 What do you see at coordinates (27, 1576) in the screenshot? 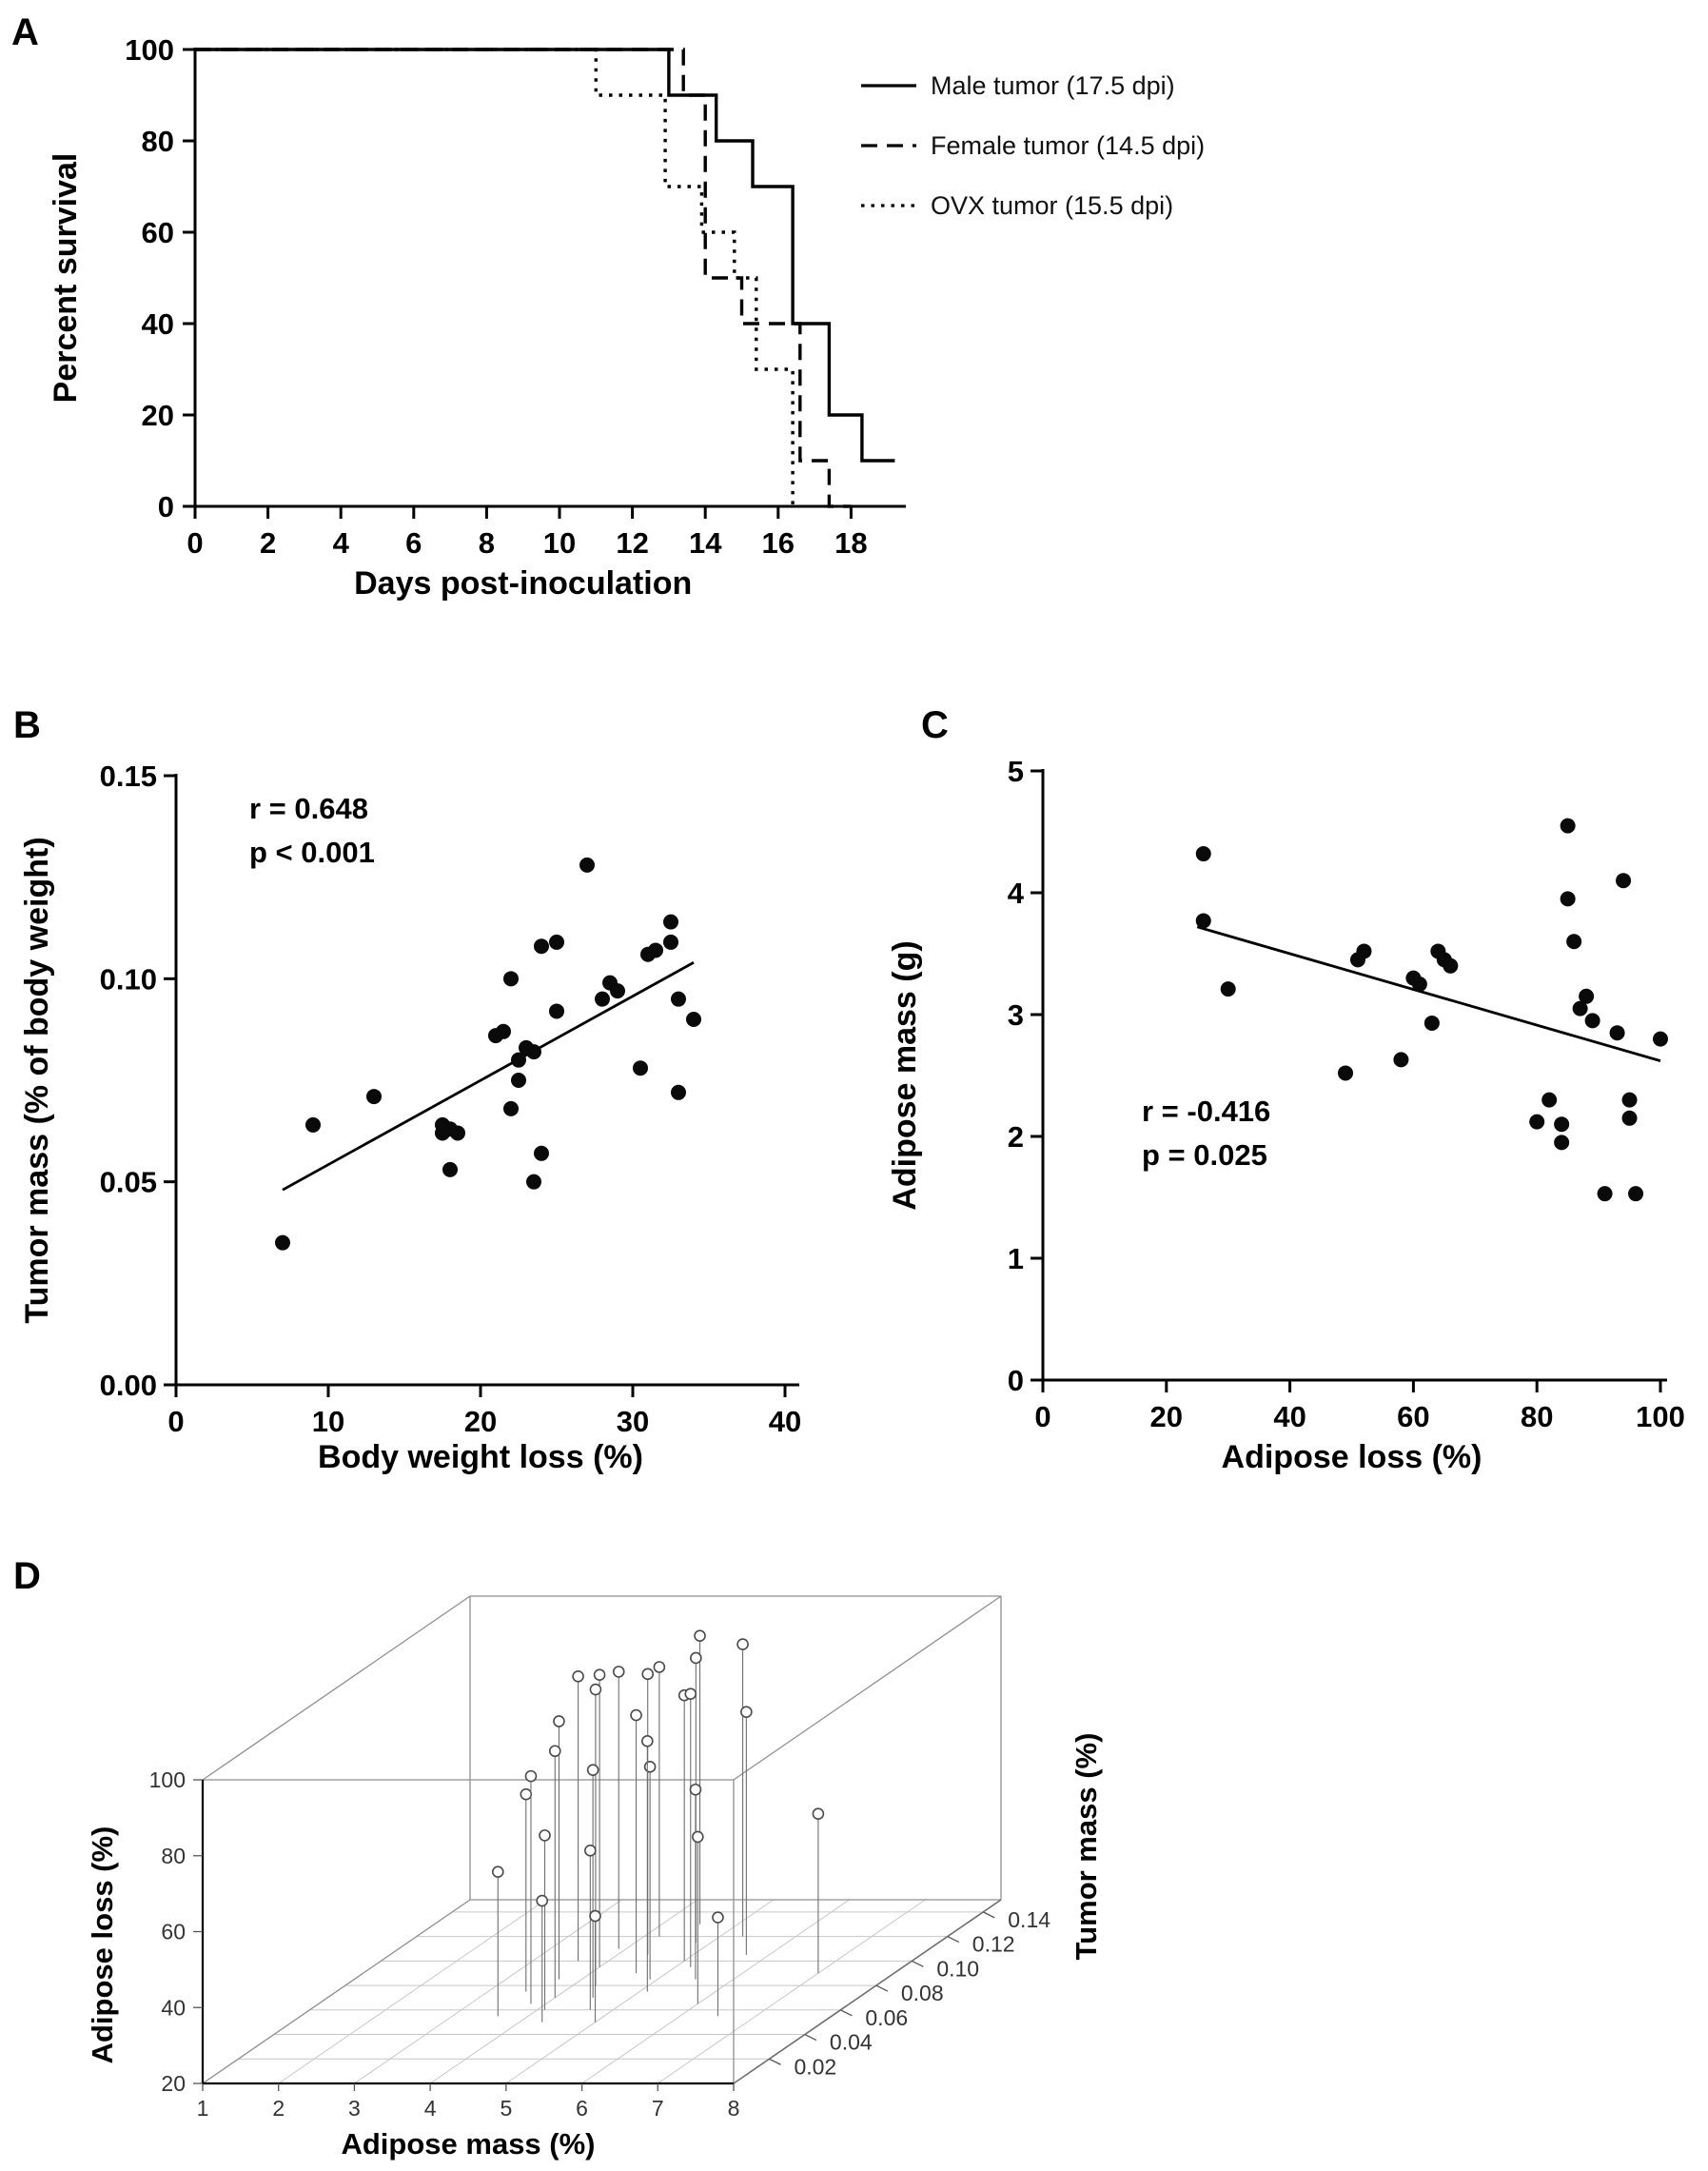
I see `panel-d-label: D` at bounding box center [27, 1576].